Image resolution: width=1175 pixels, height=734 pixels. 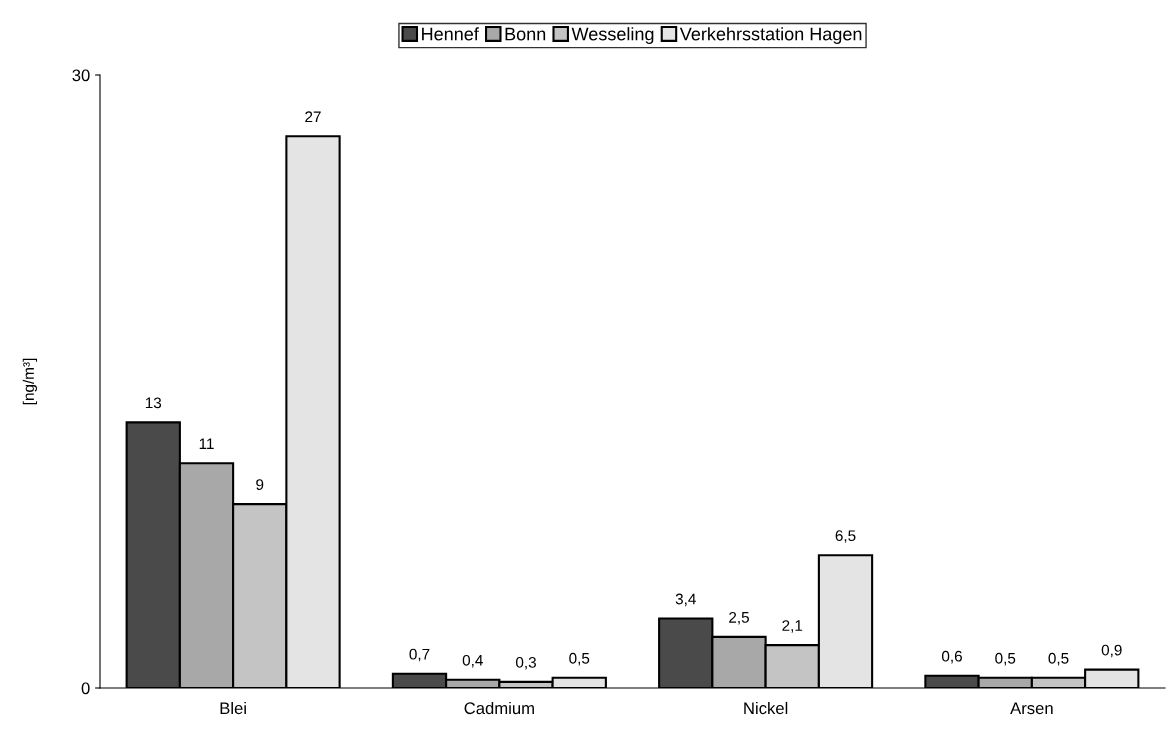 What do you see at coordinates (85, 688) in the screenshot?
I see `y-tick-label: 0` at bounding box center [85, 688].